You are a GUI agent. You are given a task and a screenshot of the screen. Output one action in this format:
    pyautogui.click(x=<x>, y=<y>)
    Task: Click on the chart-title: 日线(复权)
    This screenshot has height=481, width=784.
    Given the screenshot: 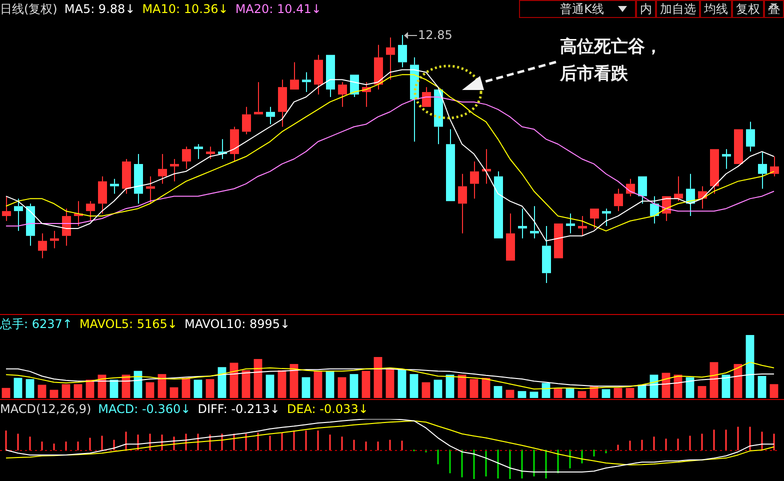 What is the action you would take?
    pyautogui.click(x=29, y=9)
    